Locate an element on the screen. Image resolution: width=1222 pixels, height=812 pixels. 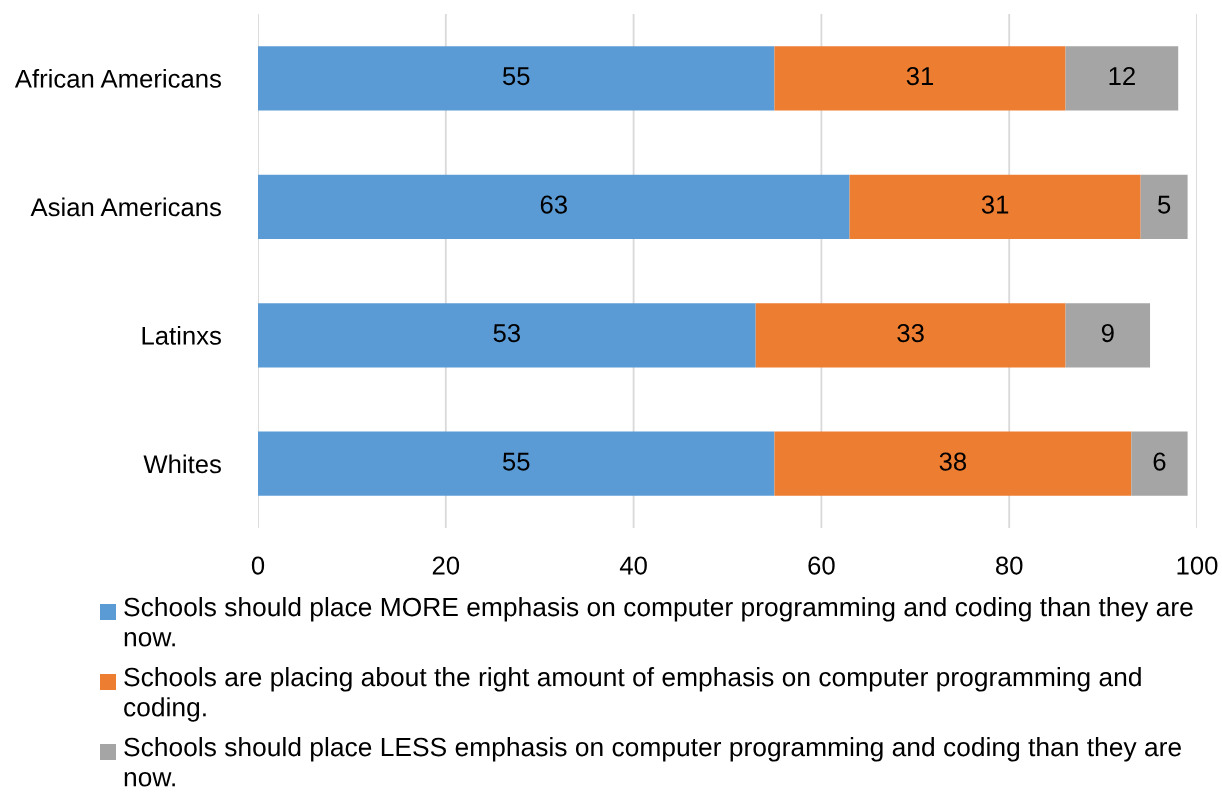
x-tick-label: 20 is located at coordinates (446, 565).